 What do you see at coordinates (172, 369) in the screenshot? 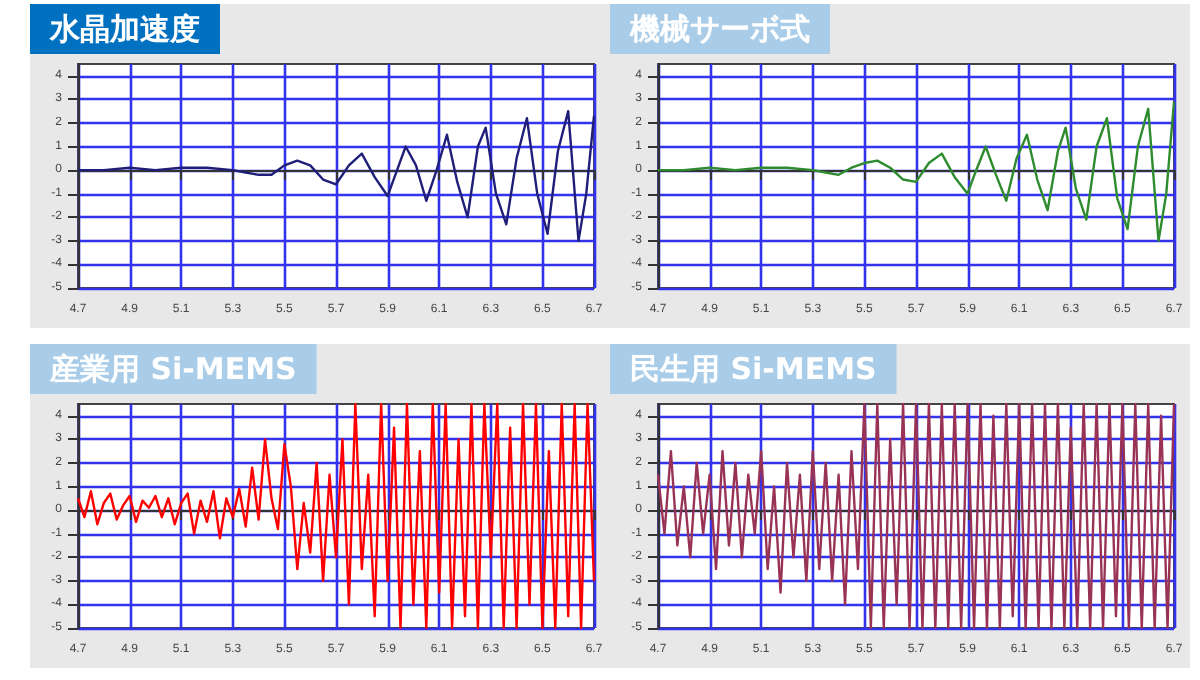
I see `chart-title: 産業用 Si-MEMS` at bounding box center [172, 369].